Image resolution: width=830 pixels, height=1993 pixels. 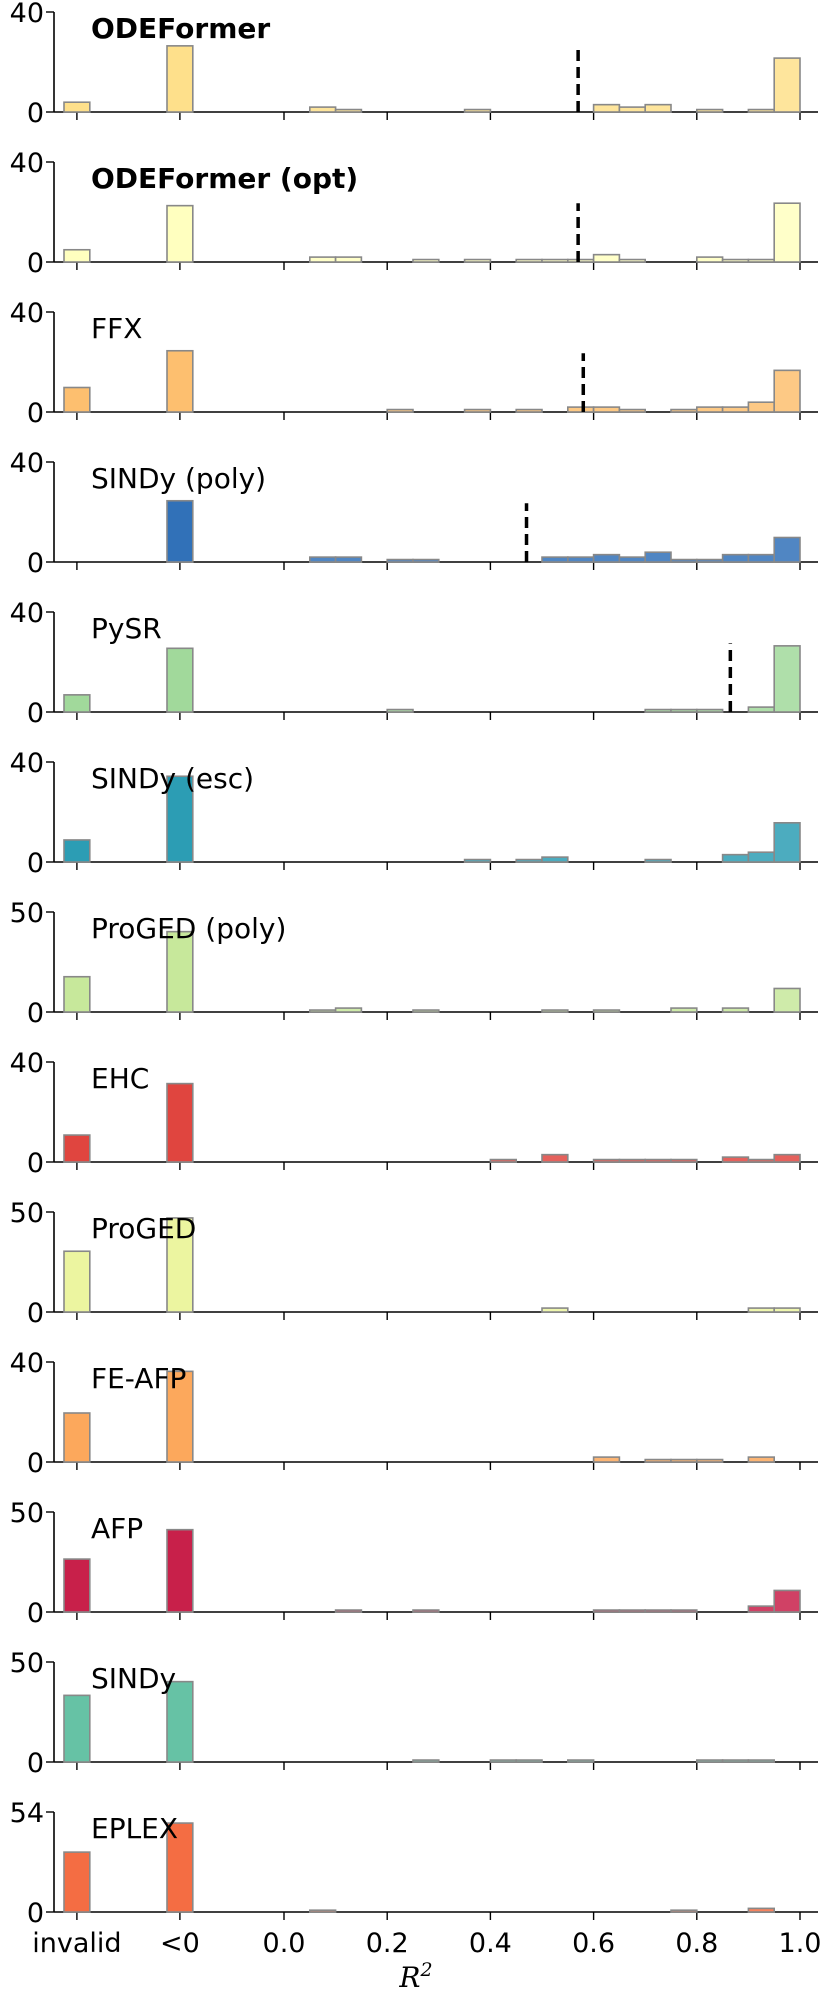 What do you see at coordinates (143, 1228) in the screenshot?
I see `panel-title: ProGED` at bounding box center [143, 1228].